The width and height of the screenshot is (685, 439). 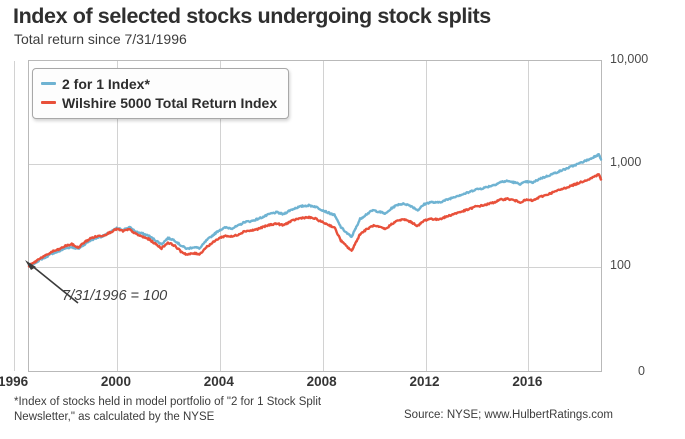 What do you see at coordinates (48, 83) in the screenshot?
I see `legend-swatch-blue` at bounding box center [48, 83].